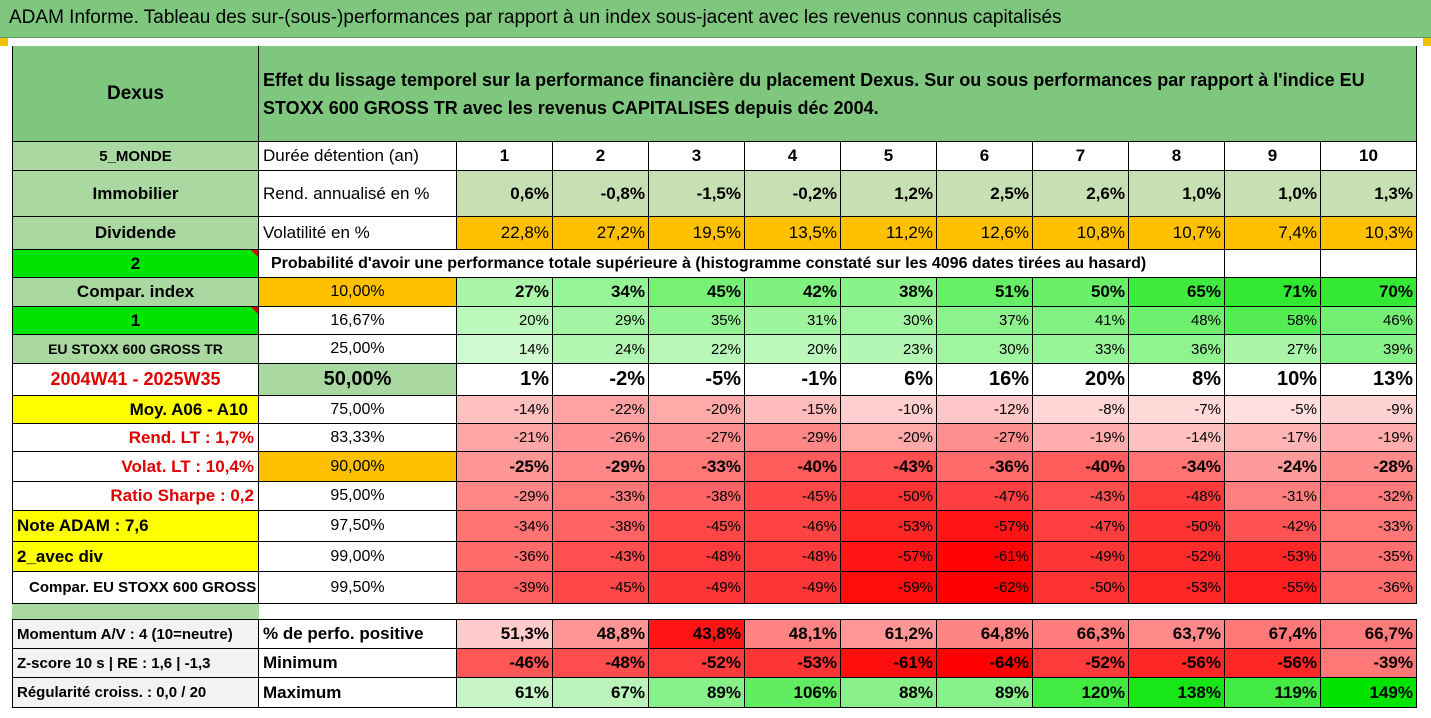 The width and height of the screenshot is (1431, 718). I want to click on percentile-value: 70%, so click(1369, 292).